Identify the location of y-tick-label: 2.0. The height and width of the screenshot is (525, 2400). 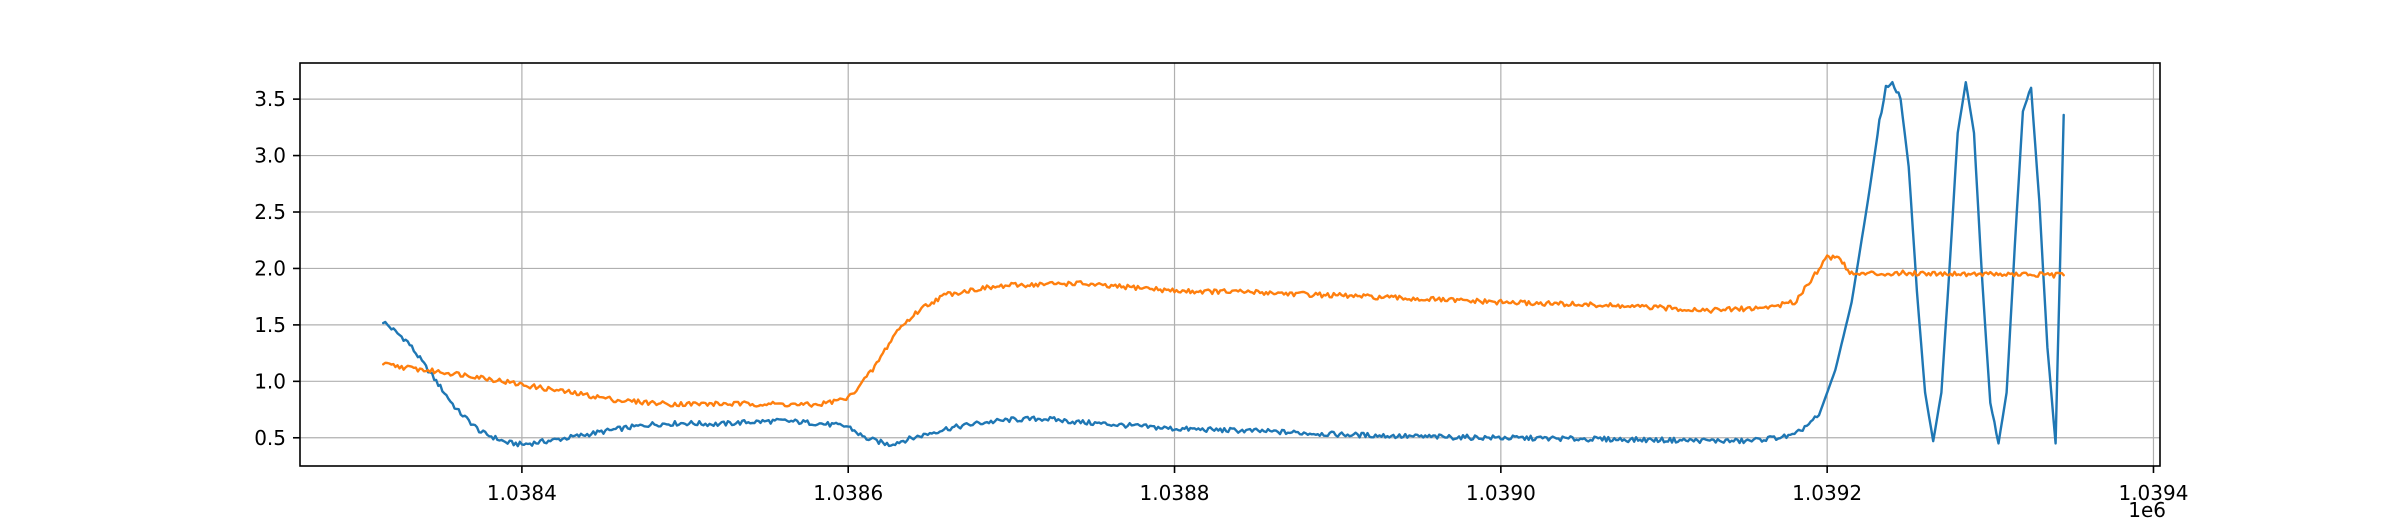
(270, 268).